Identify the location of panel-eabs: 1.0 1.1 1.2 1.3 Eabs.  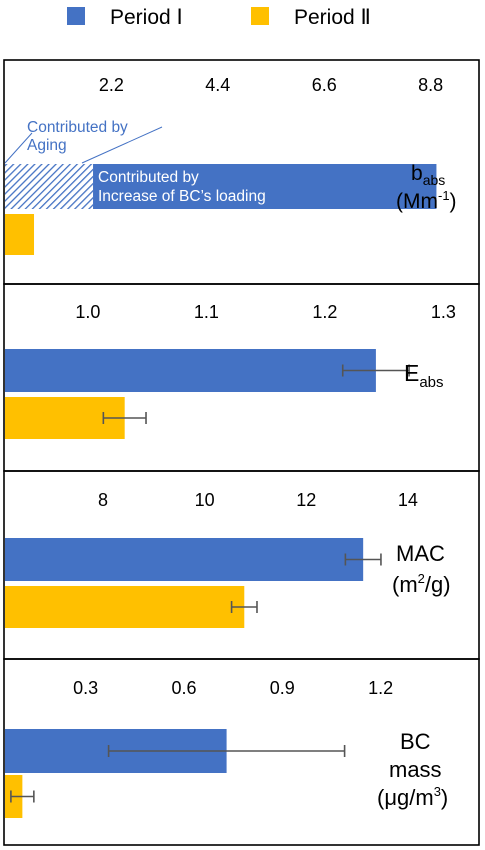
(230, 370).